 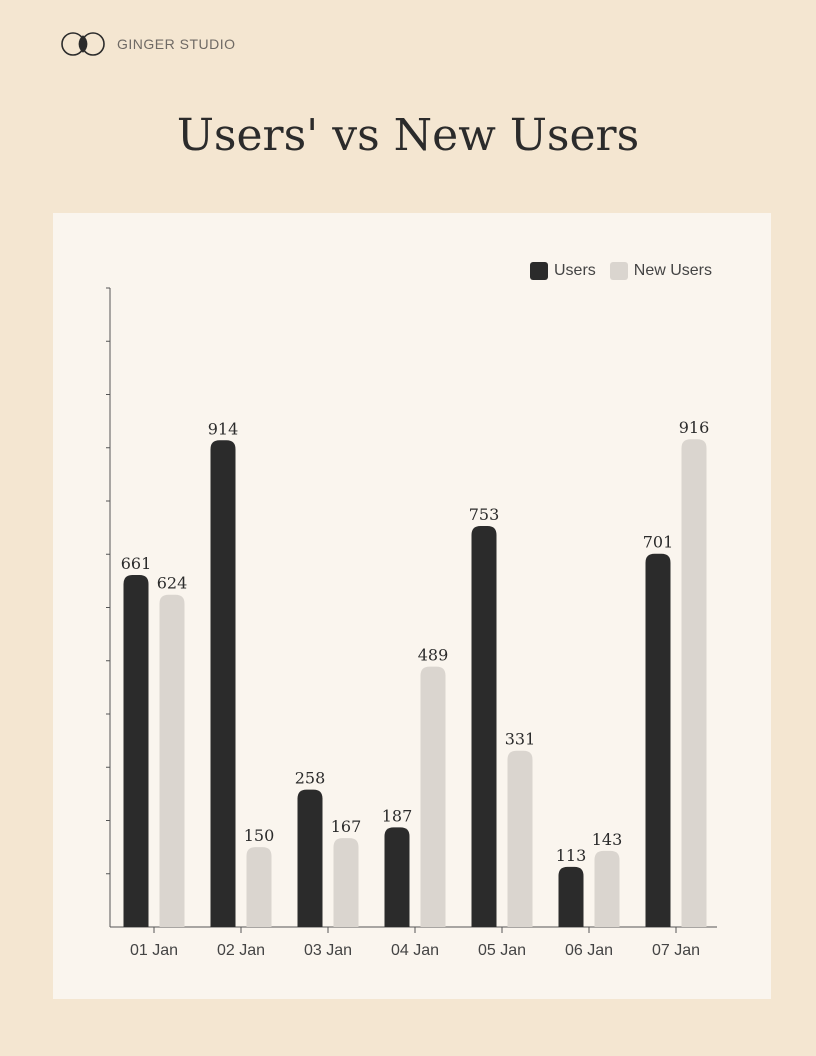 What do you see at coordinates (694, 427) in the screenshot?
I see `data-label-new-users: 916` at bounding box center [694, 427].